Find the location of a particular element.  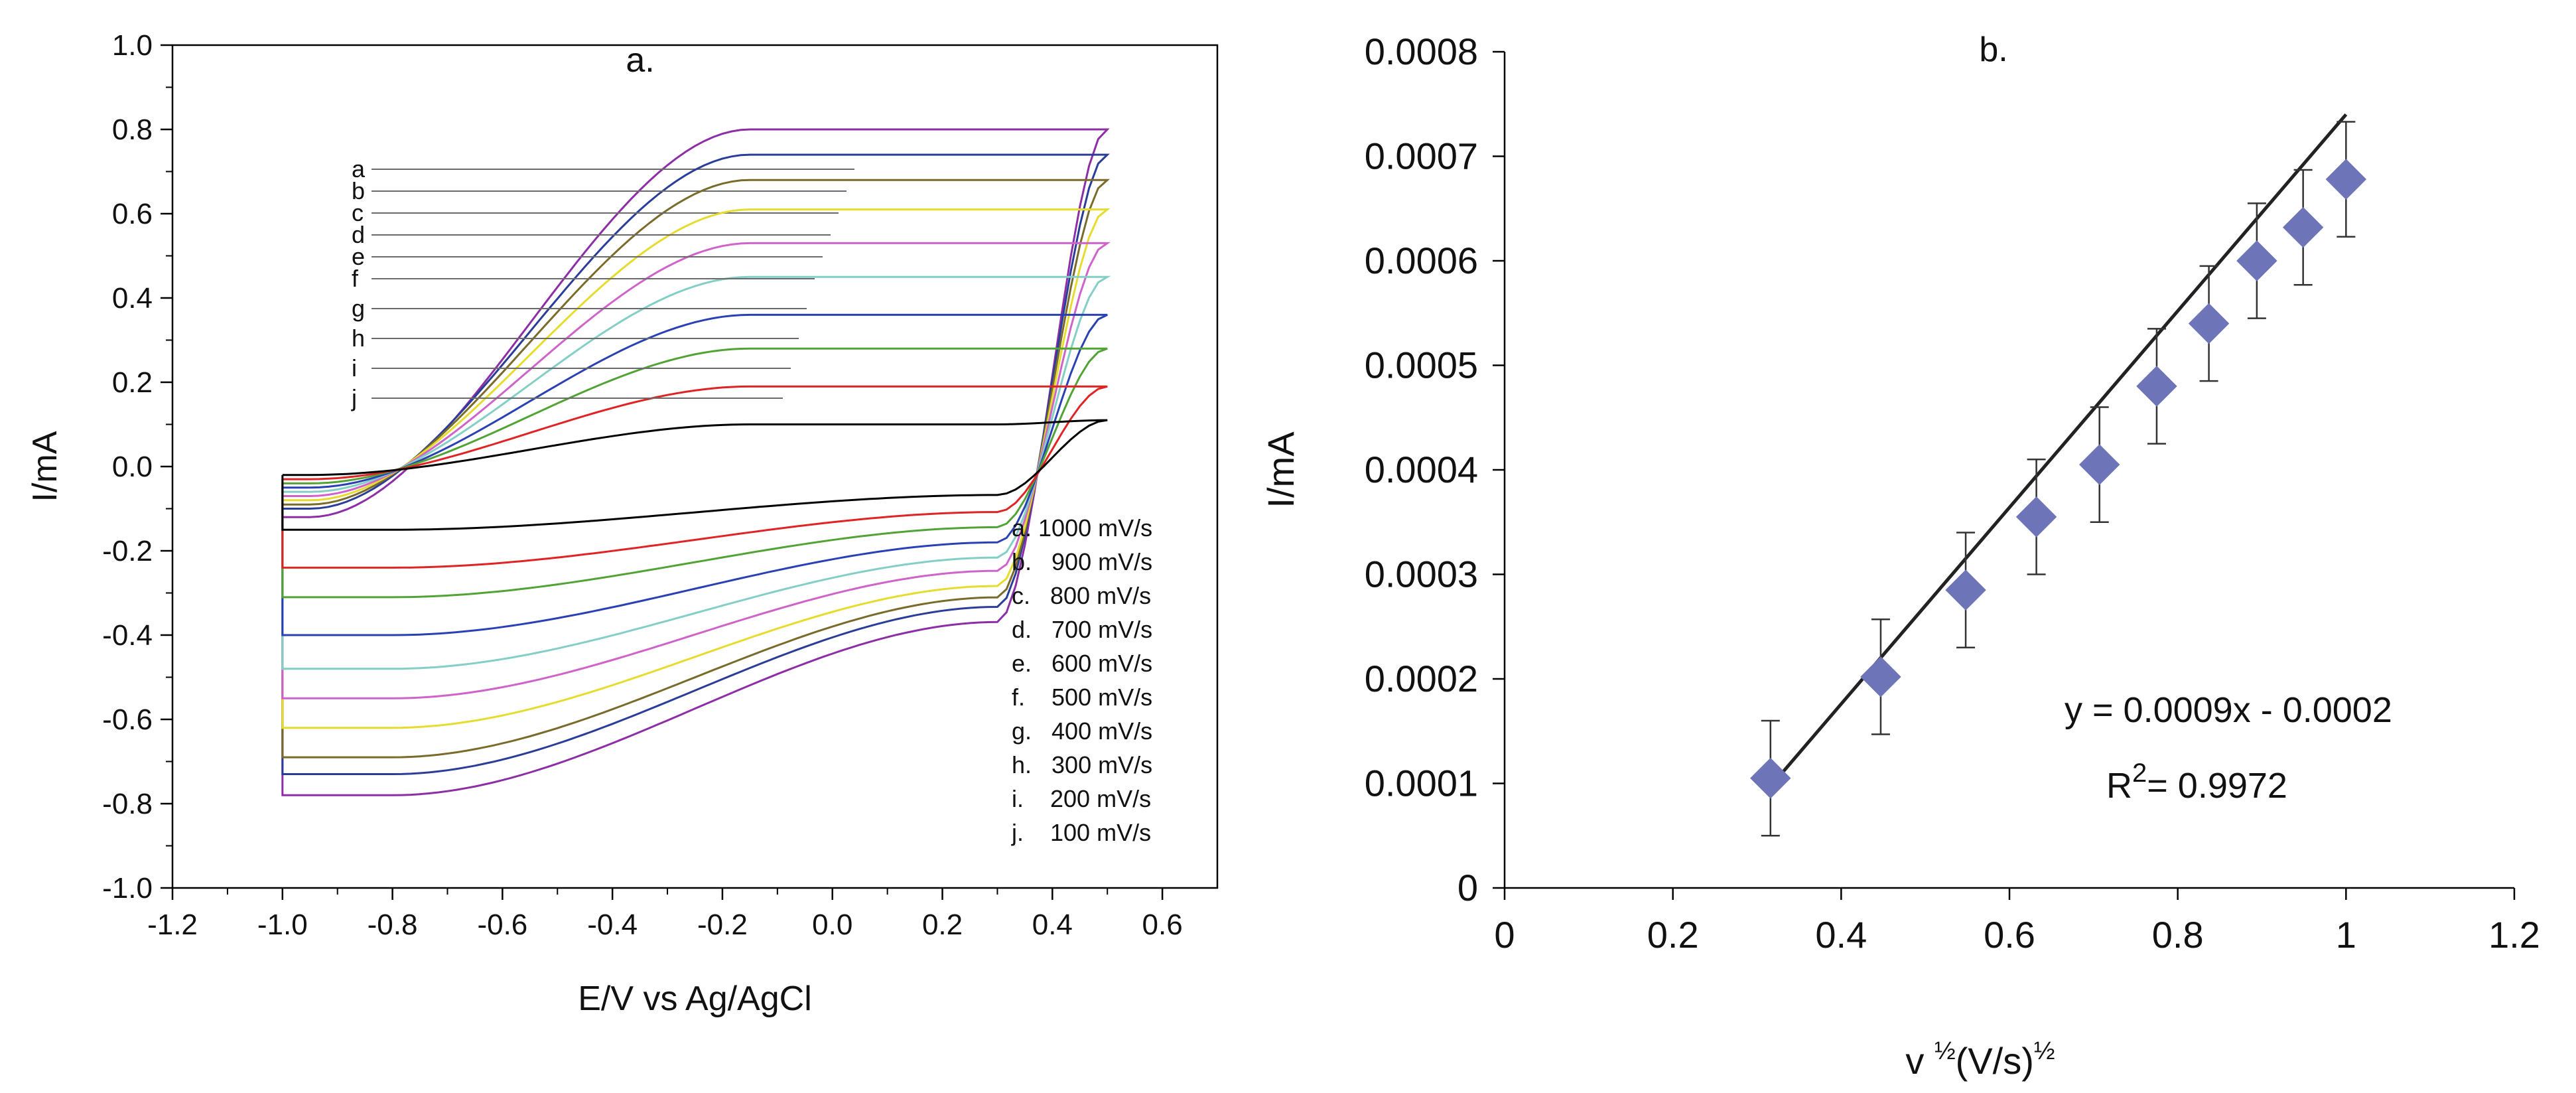

curve-label-a: a is located at coordinates (359, 169).